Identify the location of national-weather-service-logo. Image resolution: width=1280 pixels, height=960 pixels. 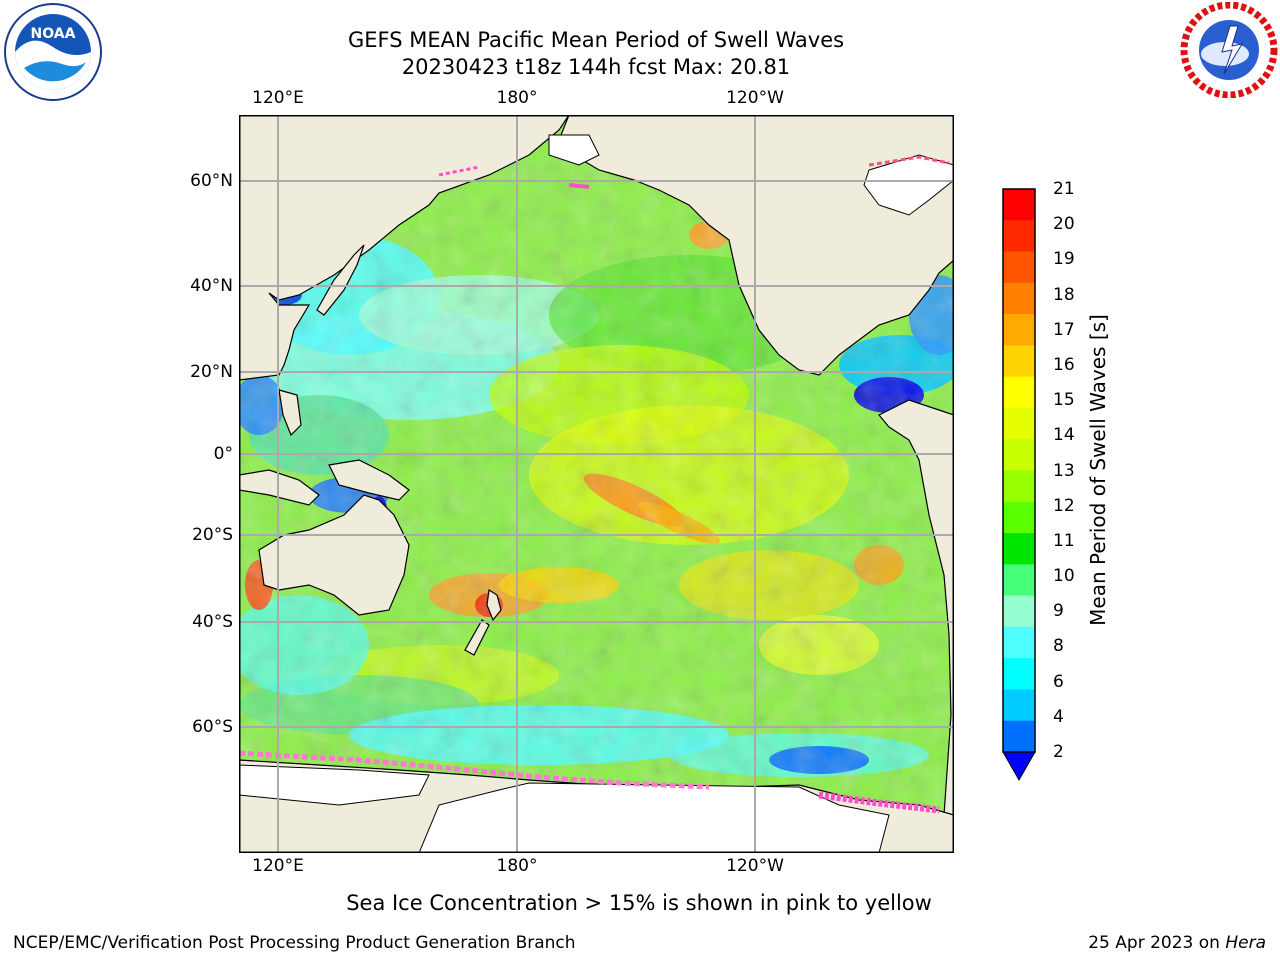
(1229, 50).